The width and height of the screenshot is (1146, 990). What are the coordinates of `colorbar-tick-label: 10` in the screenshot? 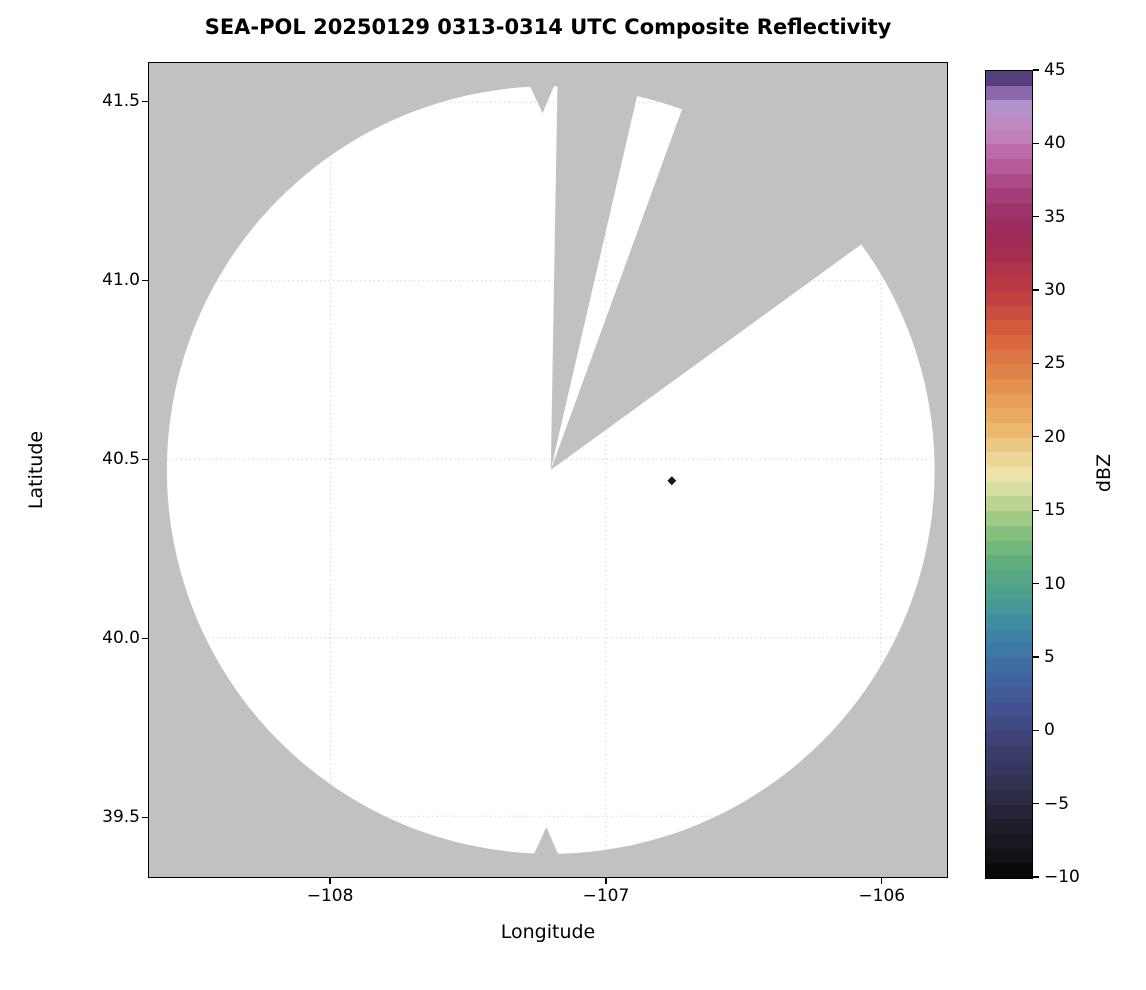 It's located at (1055, 583).